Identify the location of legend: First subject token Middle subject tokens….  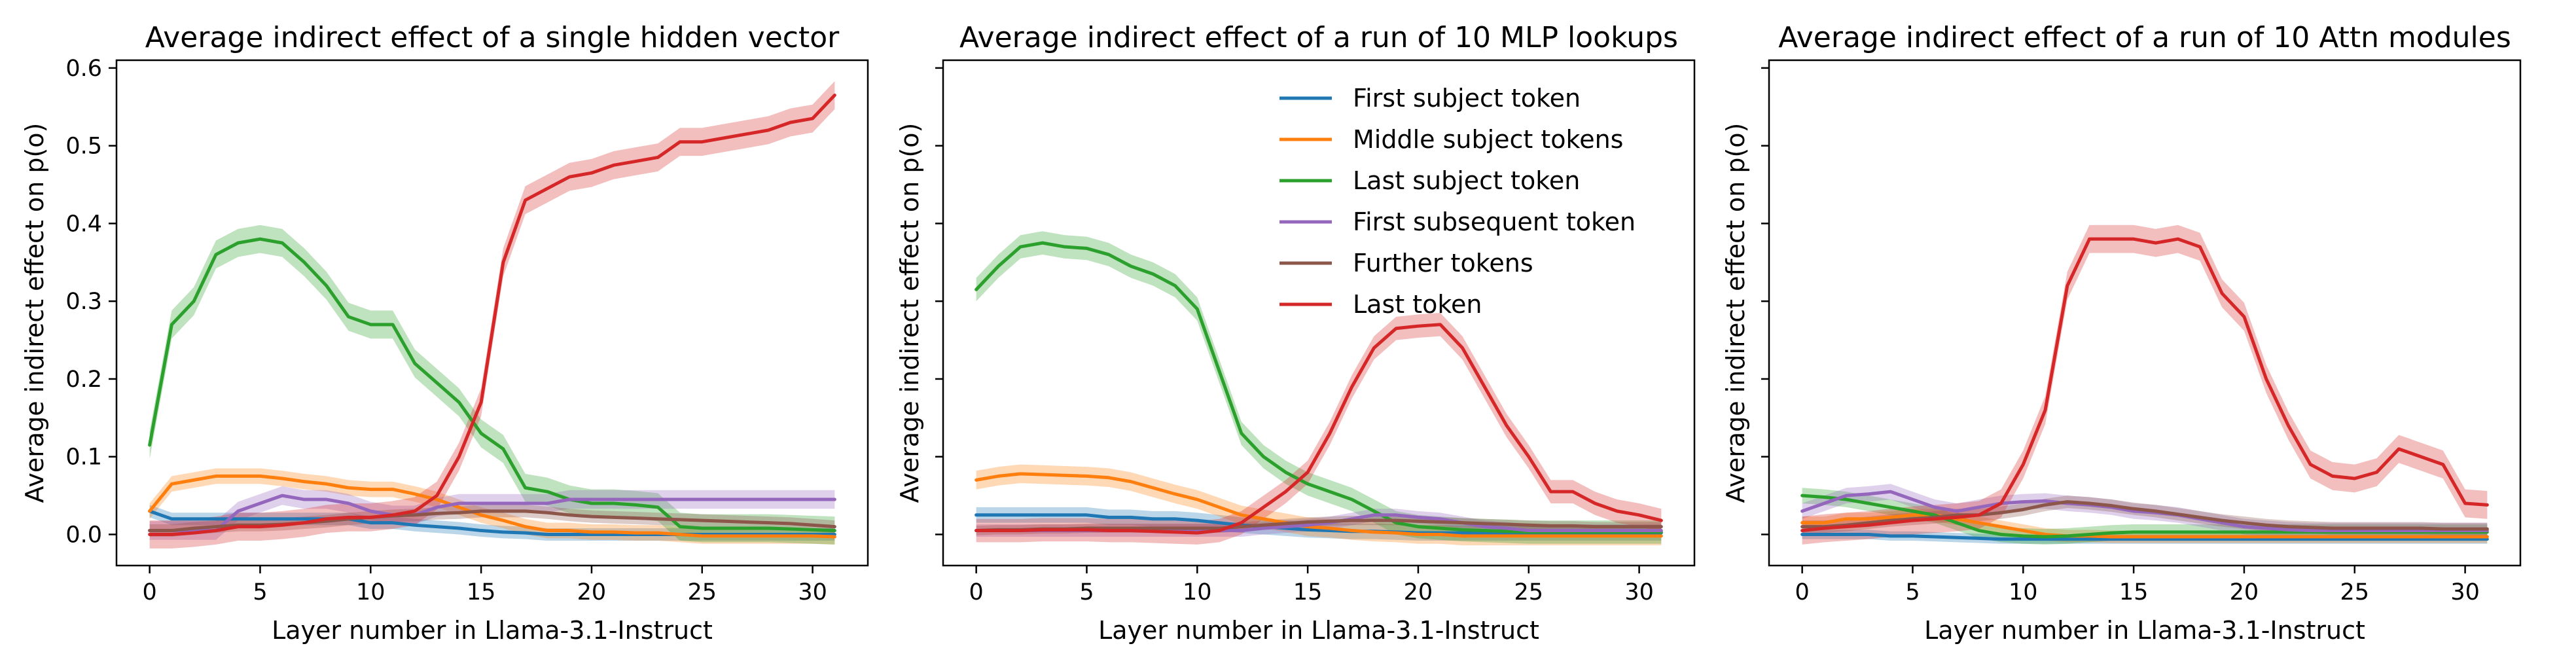
(1457, 201).